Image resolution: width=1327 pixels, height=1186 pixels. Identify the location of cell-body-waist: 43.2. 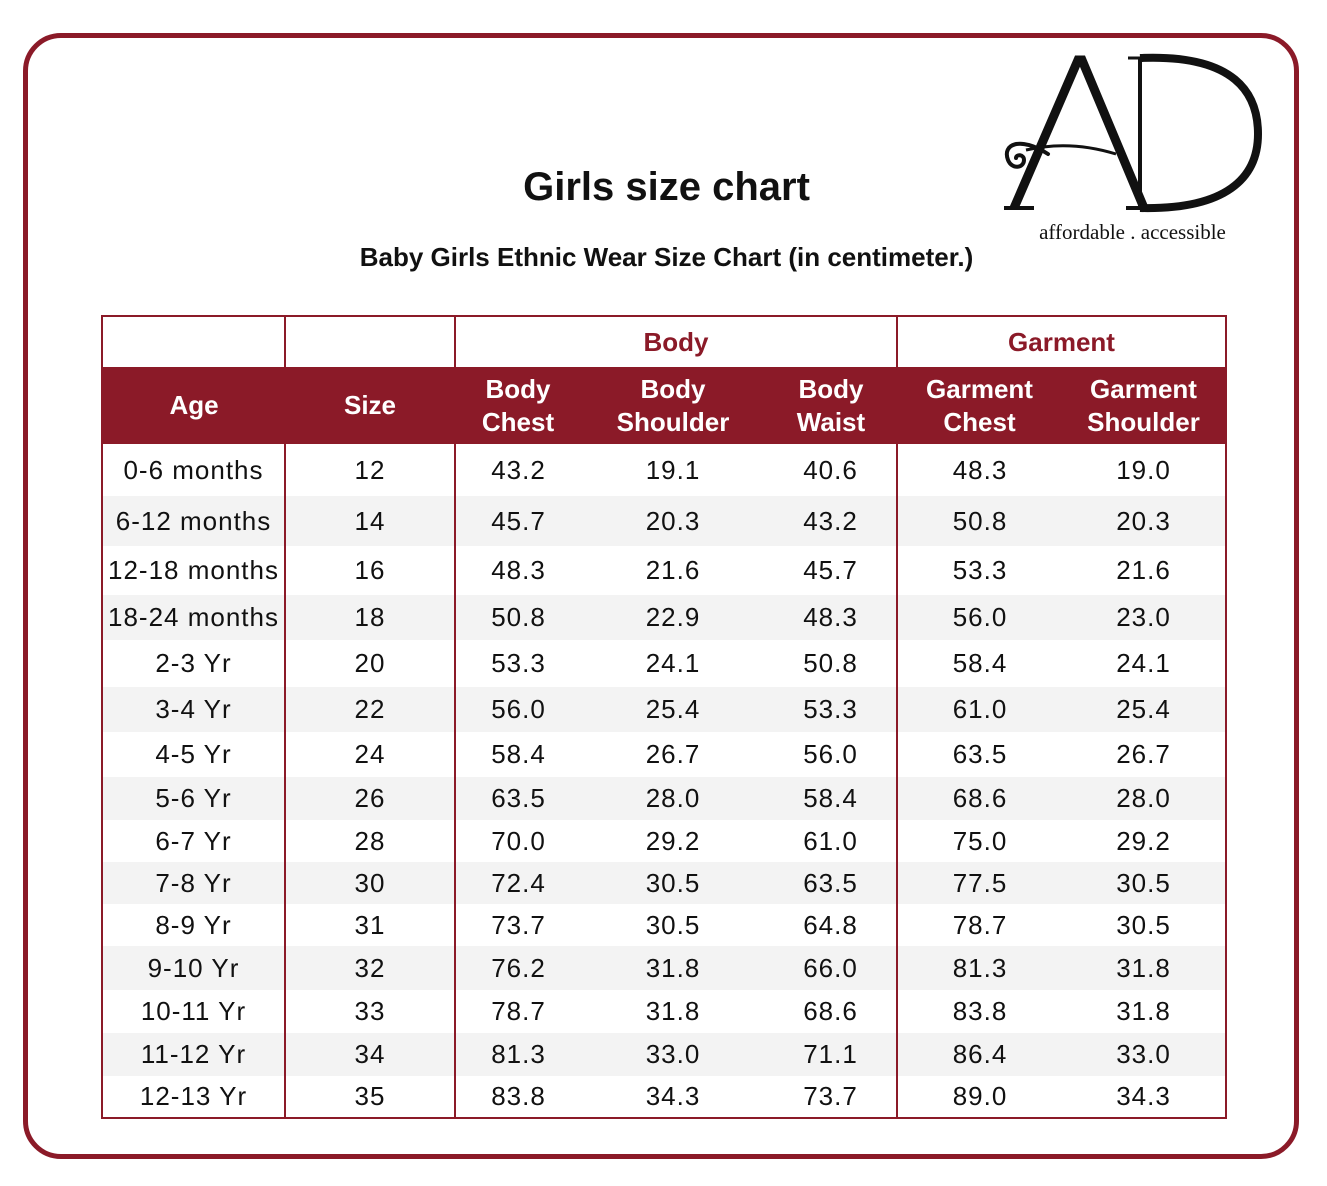
(831, 521).